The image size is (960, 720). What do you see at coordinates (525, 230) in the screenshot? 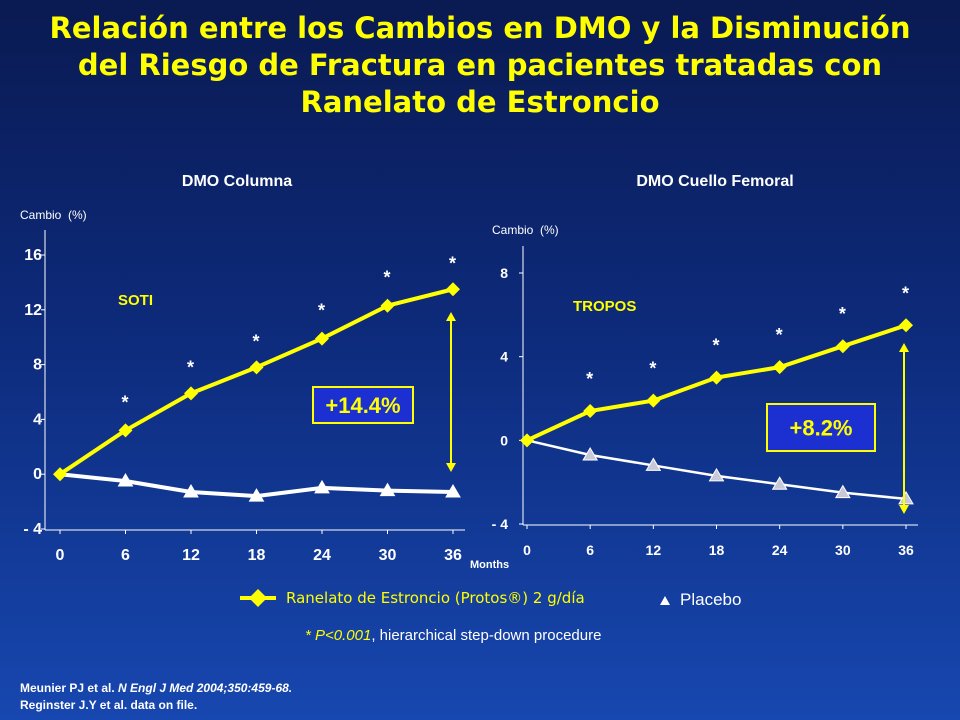
I see `chart2-ylabel: Cambio (%)` at bounding box center [525, 230].